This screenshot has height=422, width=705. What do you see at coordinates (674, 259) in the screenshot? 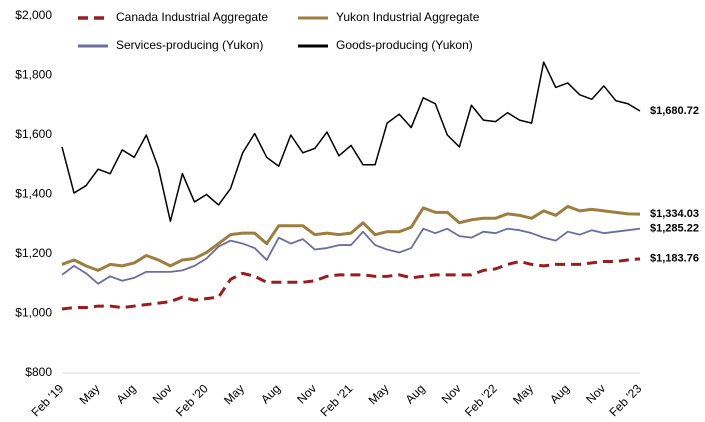
I see `data-label: $1,183.76` at bounding box center [674, 259].